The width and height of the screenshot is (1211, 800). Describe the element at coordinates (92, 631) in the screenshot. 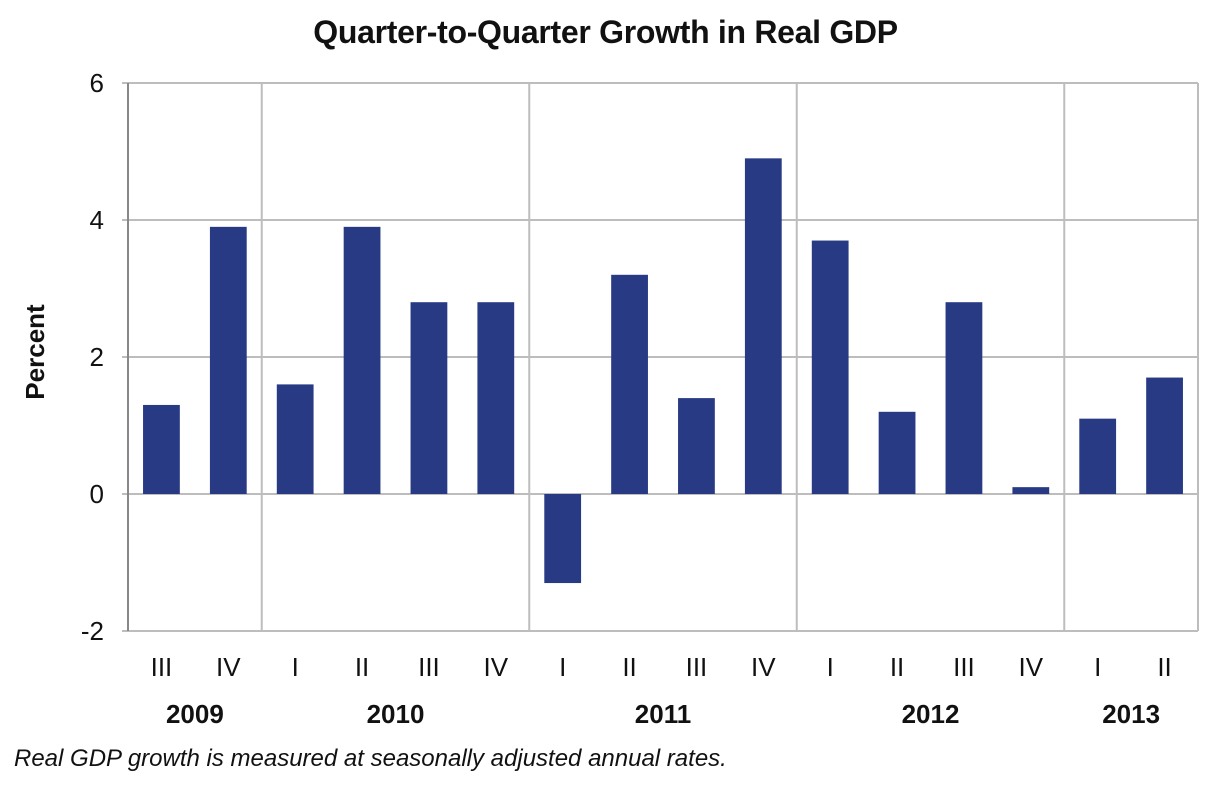

I see `y-tick-label: -2` at that location.